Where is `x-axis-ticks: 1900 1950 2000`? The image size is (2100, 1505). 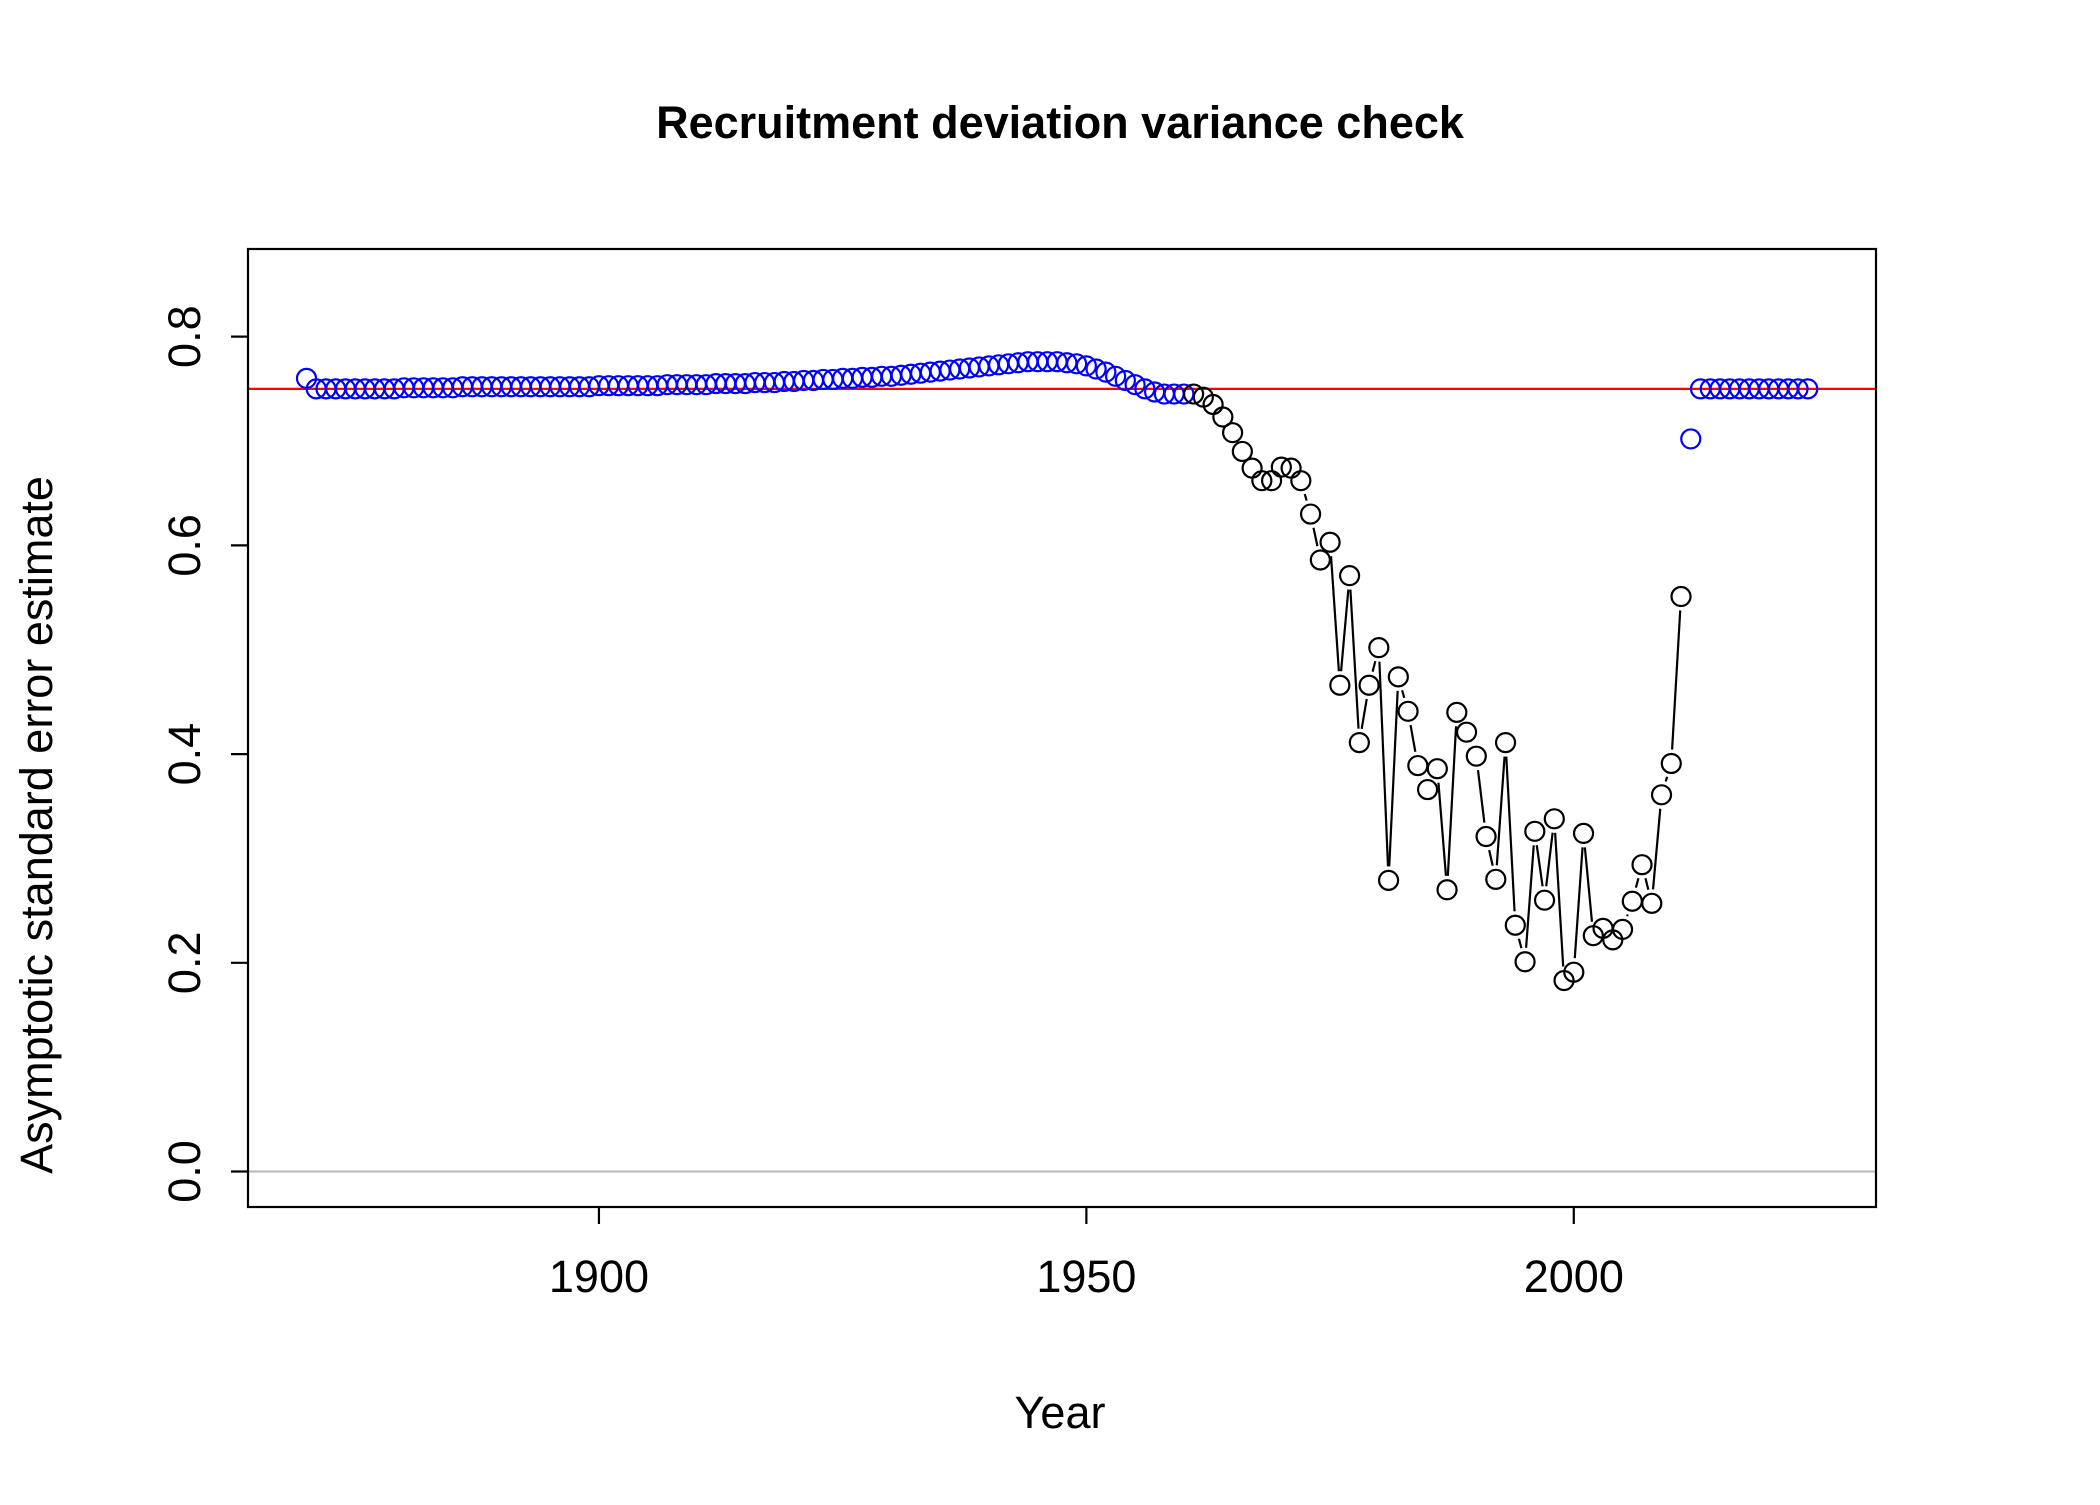 x-axis-ticks: 1900 1950 2000 is located at coordinates (1086, 1254).